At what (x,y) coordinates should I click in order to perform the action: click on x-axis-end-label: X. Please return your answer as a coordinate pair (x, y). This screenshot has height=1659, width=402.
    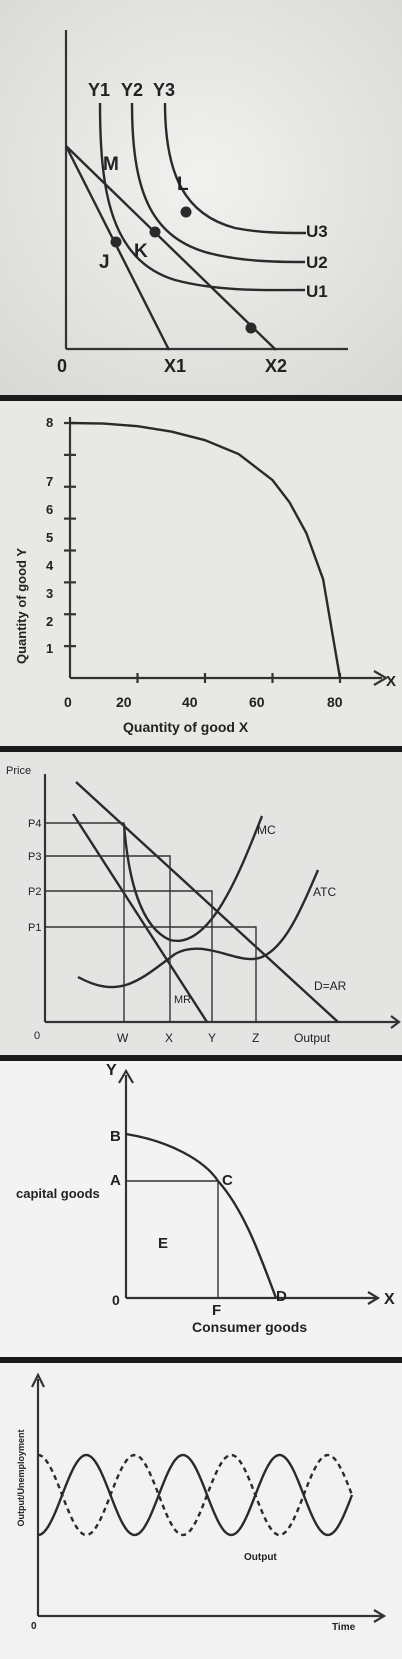
    Looking at the image, I should click on (391, 681).